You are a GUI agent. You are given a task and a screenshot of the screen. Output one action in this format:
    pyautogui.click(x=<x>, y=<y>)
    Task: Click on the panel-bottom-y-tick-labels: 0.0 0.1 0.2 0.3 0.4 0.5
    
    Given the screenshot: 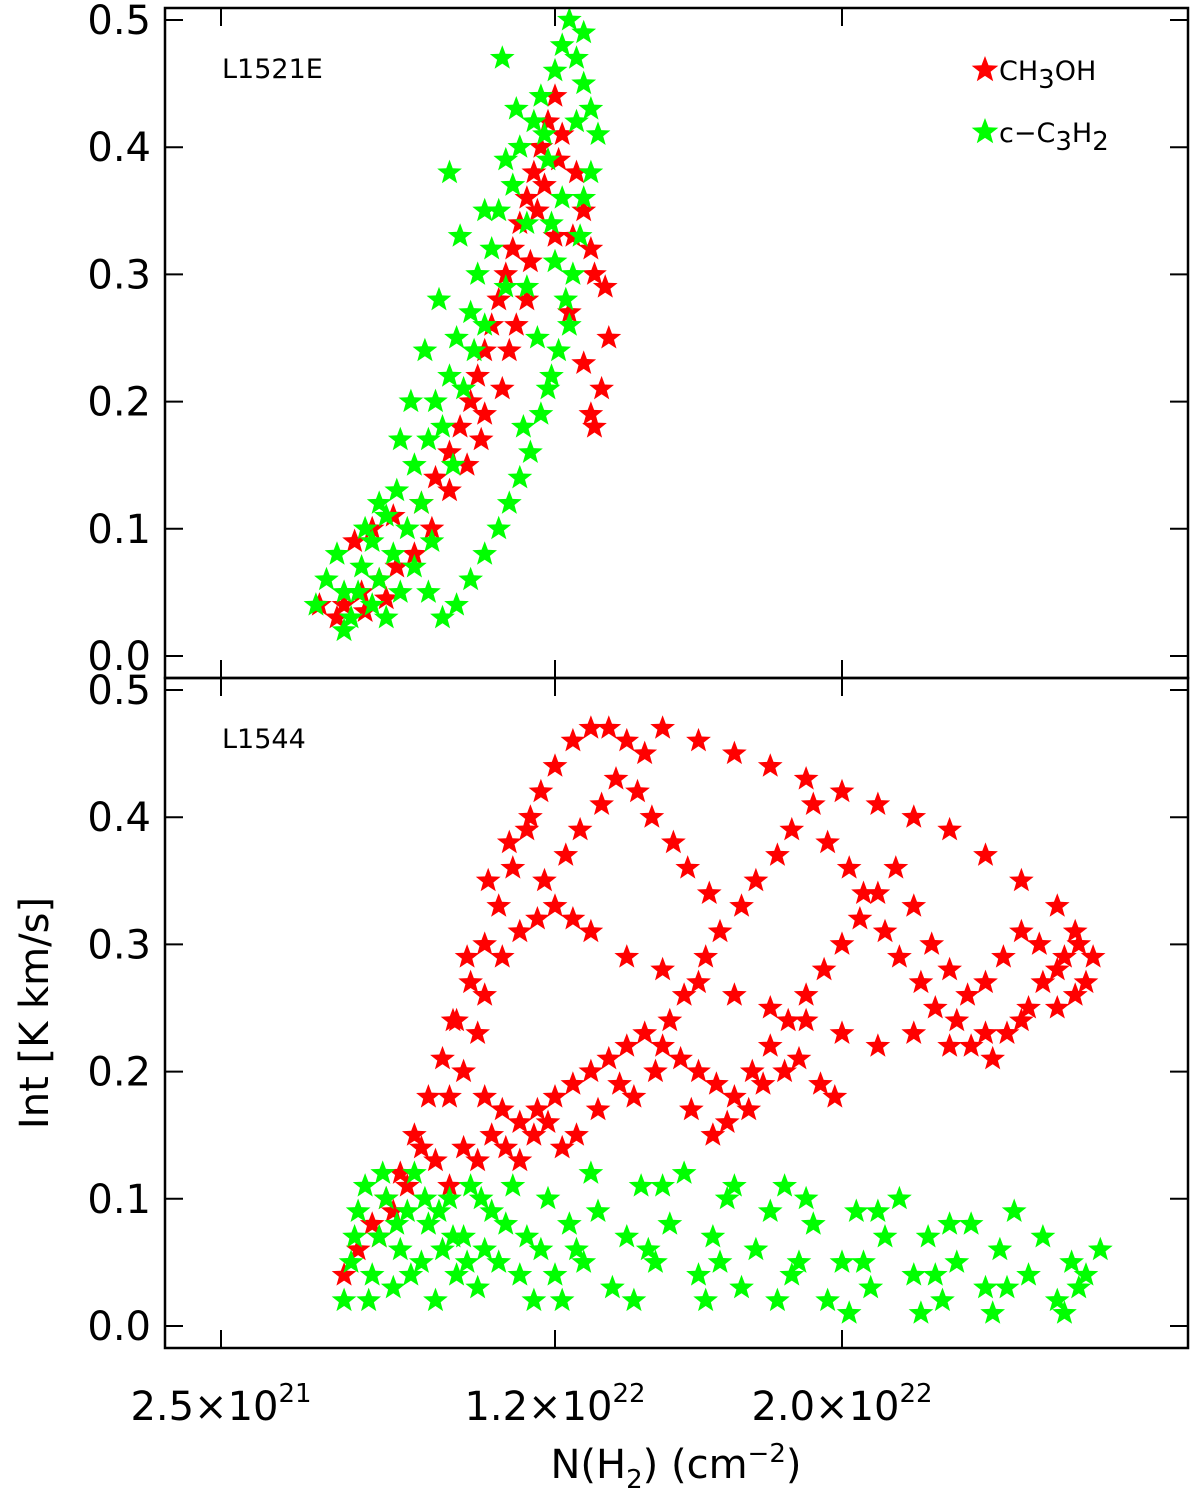 What is the action you would take?
    pyautogui.click(x=119, y=1009)
    